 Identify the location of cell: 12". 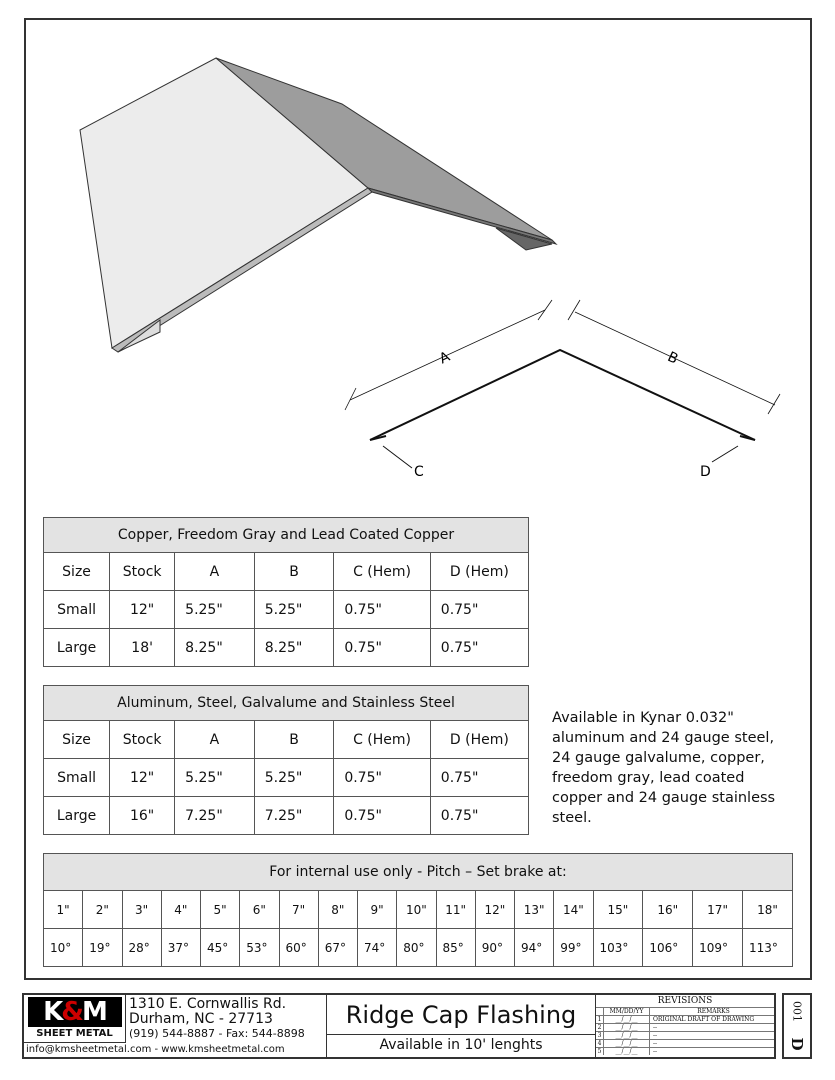
(142, 609).